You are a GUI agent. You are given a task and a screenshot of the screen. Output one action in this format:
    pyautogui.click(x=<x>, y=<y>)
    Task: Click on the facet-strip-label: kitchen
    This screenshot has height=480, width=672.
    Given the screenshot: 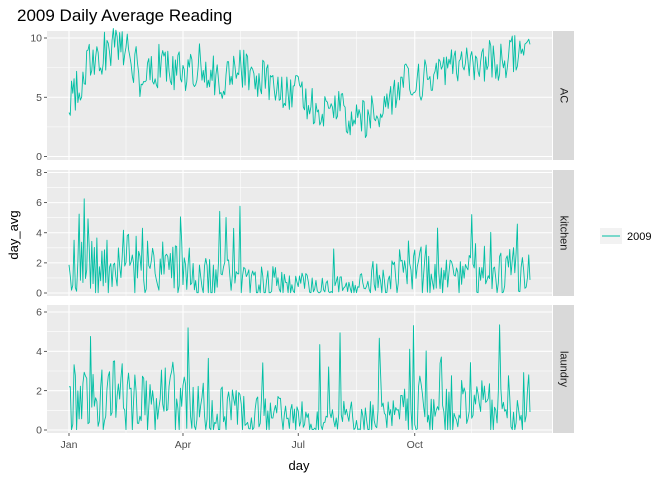 What is the action you would take?
    pyautogui.click(x=564, y=233)
    